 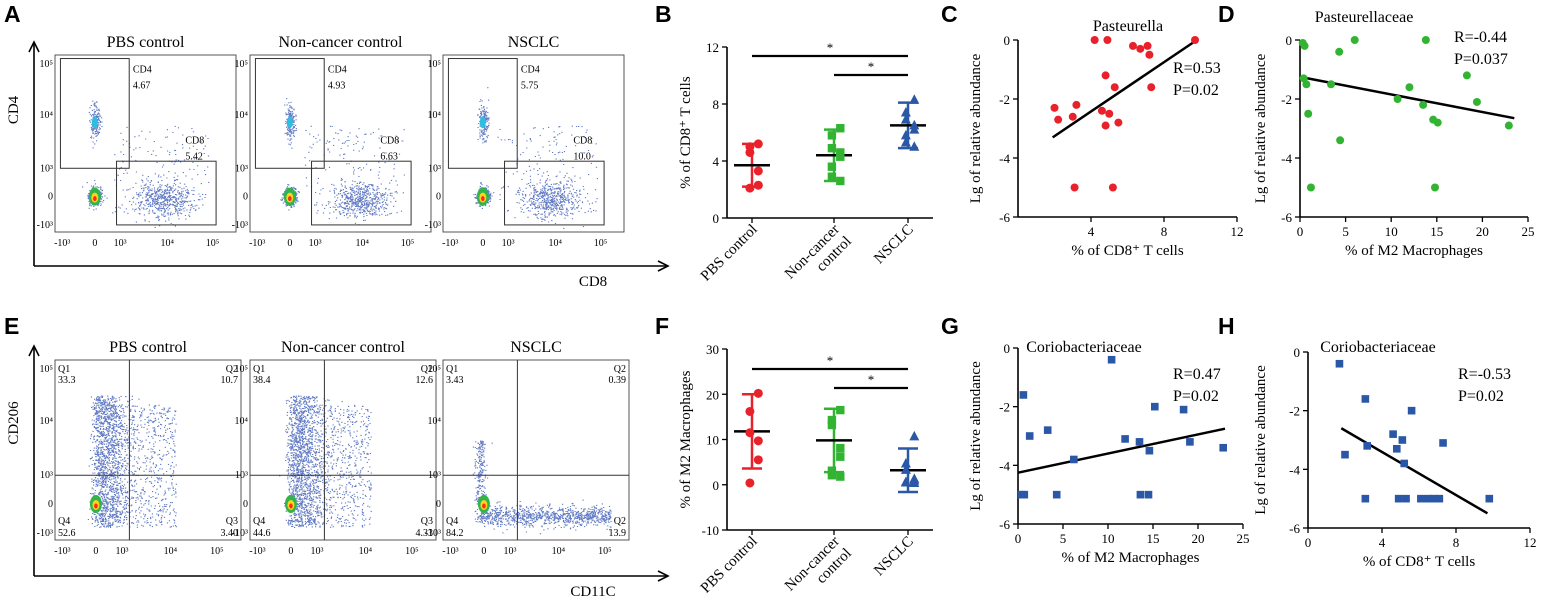 I want to click on x-tick-label: 10, so click(x=1391, y=231).